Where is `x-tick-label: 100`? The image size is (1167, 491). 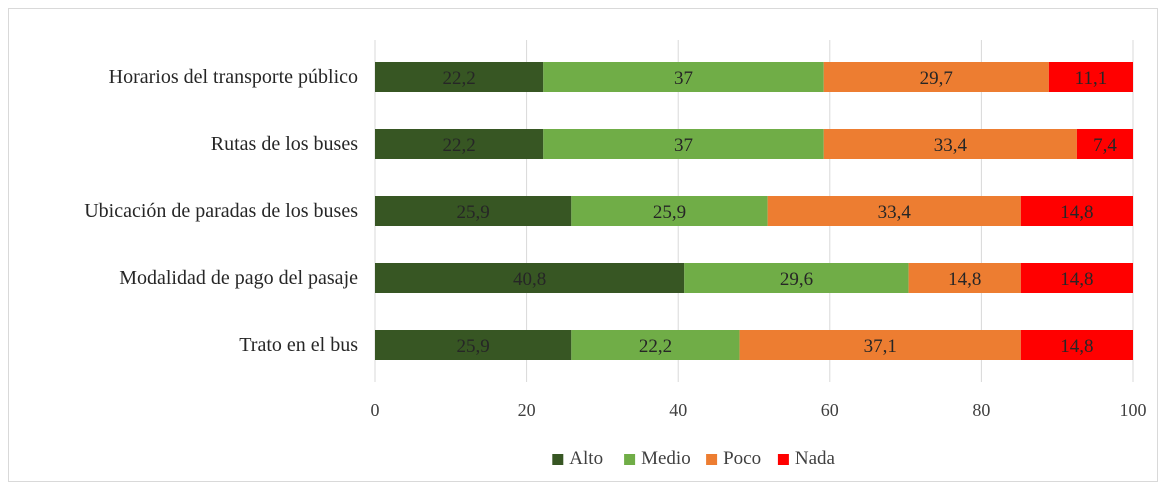
x-tick-label: 100 is located at coordinates (1133, 410).